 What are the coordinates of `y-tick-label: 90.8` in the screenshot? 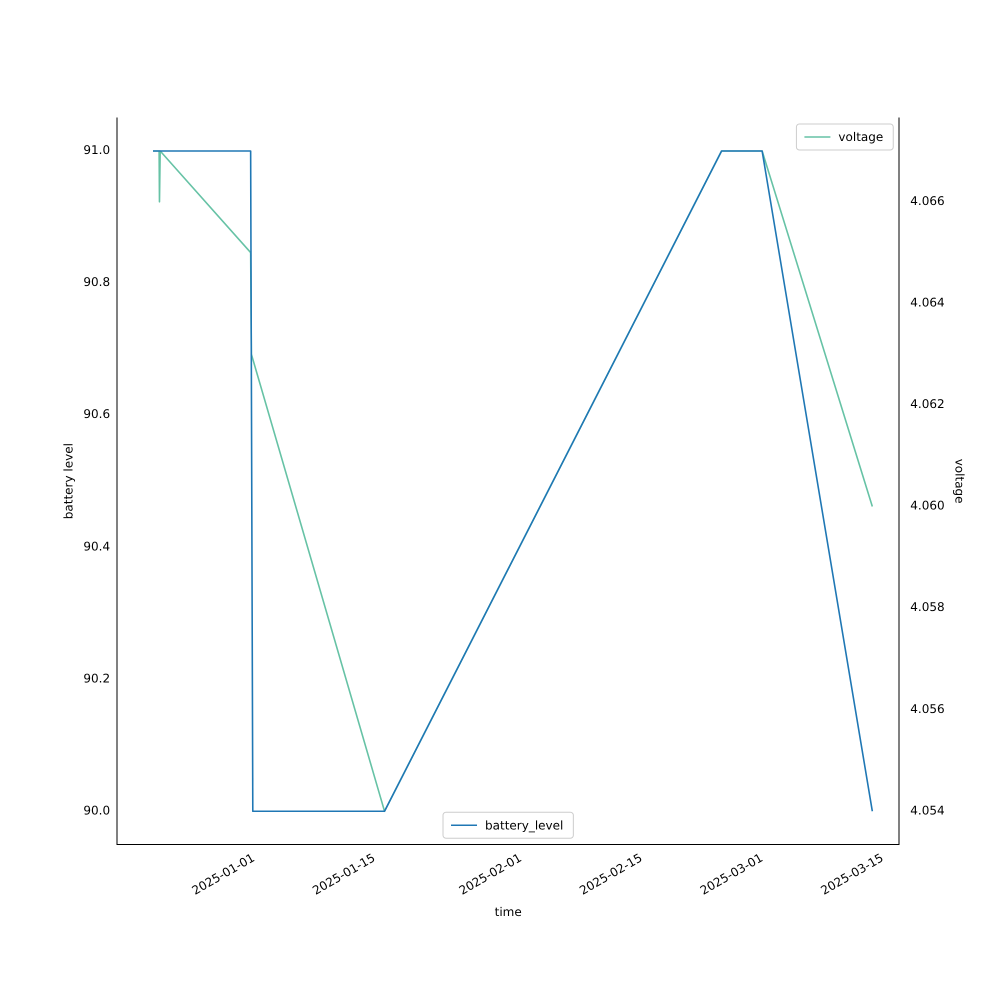 It's located at (96, 282).